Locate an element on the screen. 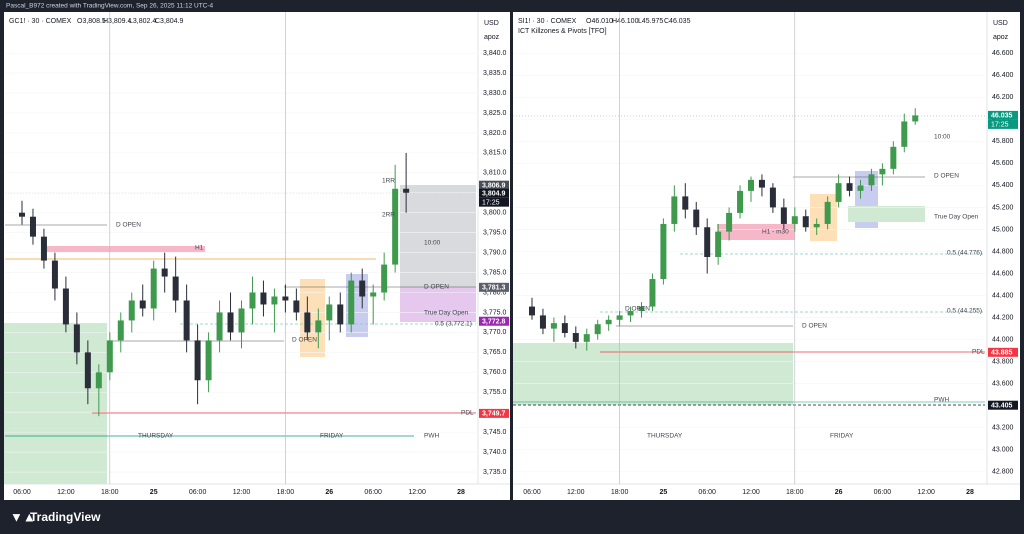  price-tag-label: 46.035 is located at coordinates (1002, 116).